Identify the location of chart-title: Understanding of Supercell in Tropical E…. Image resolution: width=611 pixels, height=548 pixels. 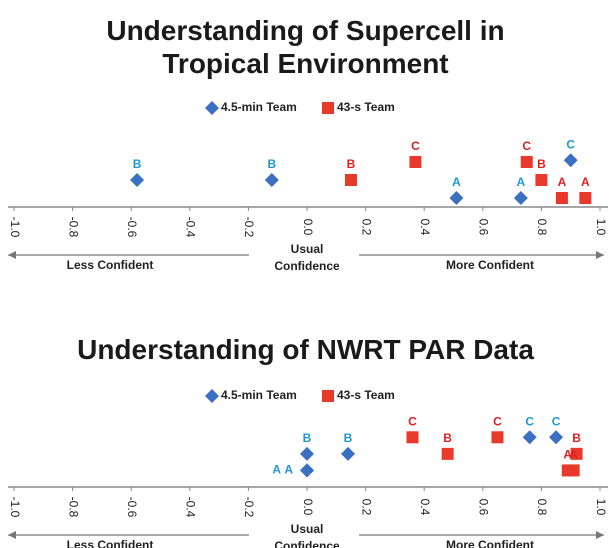
(305, 47).